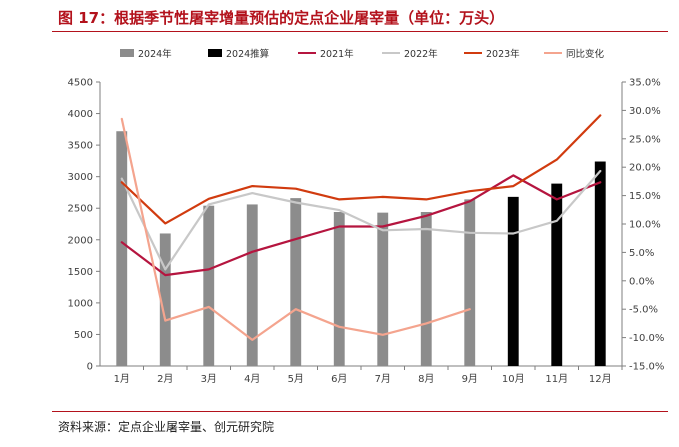  Describe the element at coordinates (296, 379) in the screenshot. I see `x-tick-label: 5月` at that location.